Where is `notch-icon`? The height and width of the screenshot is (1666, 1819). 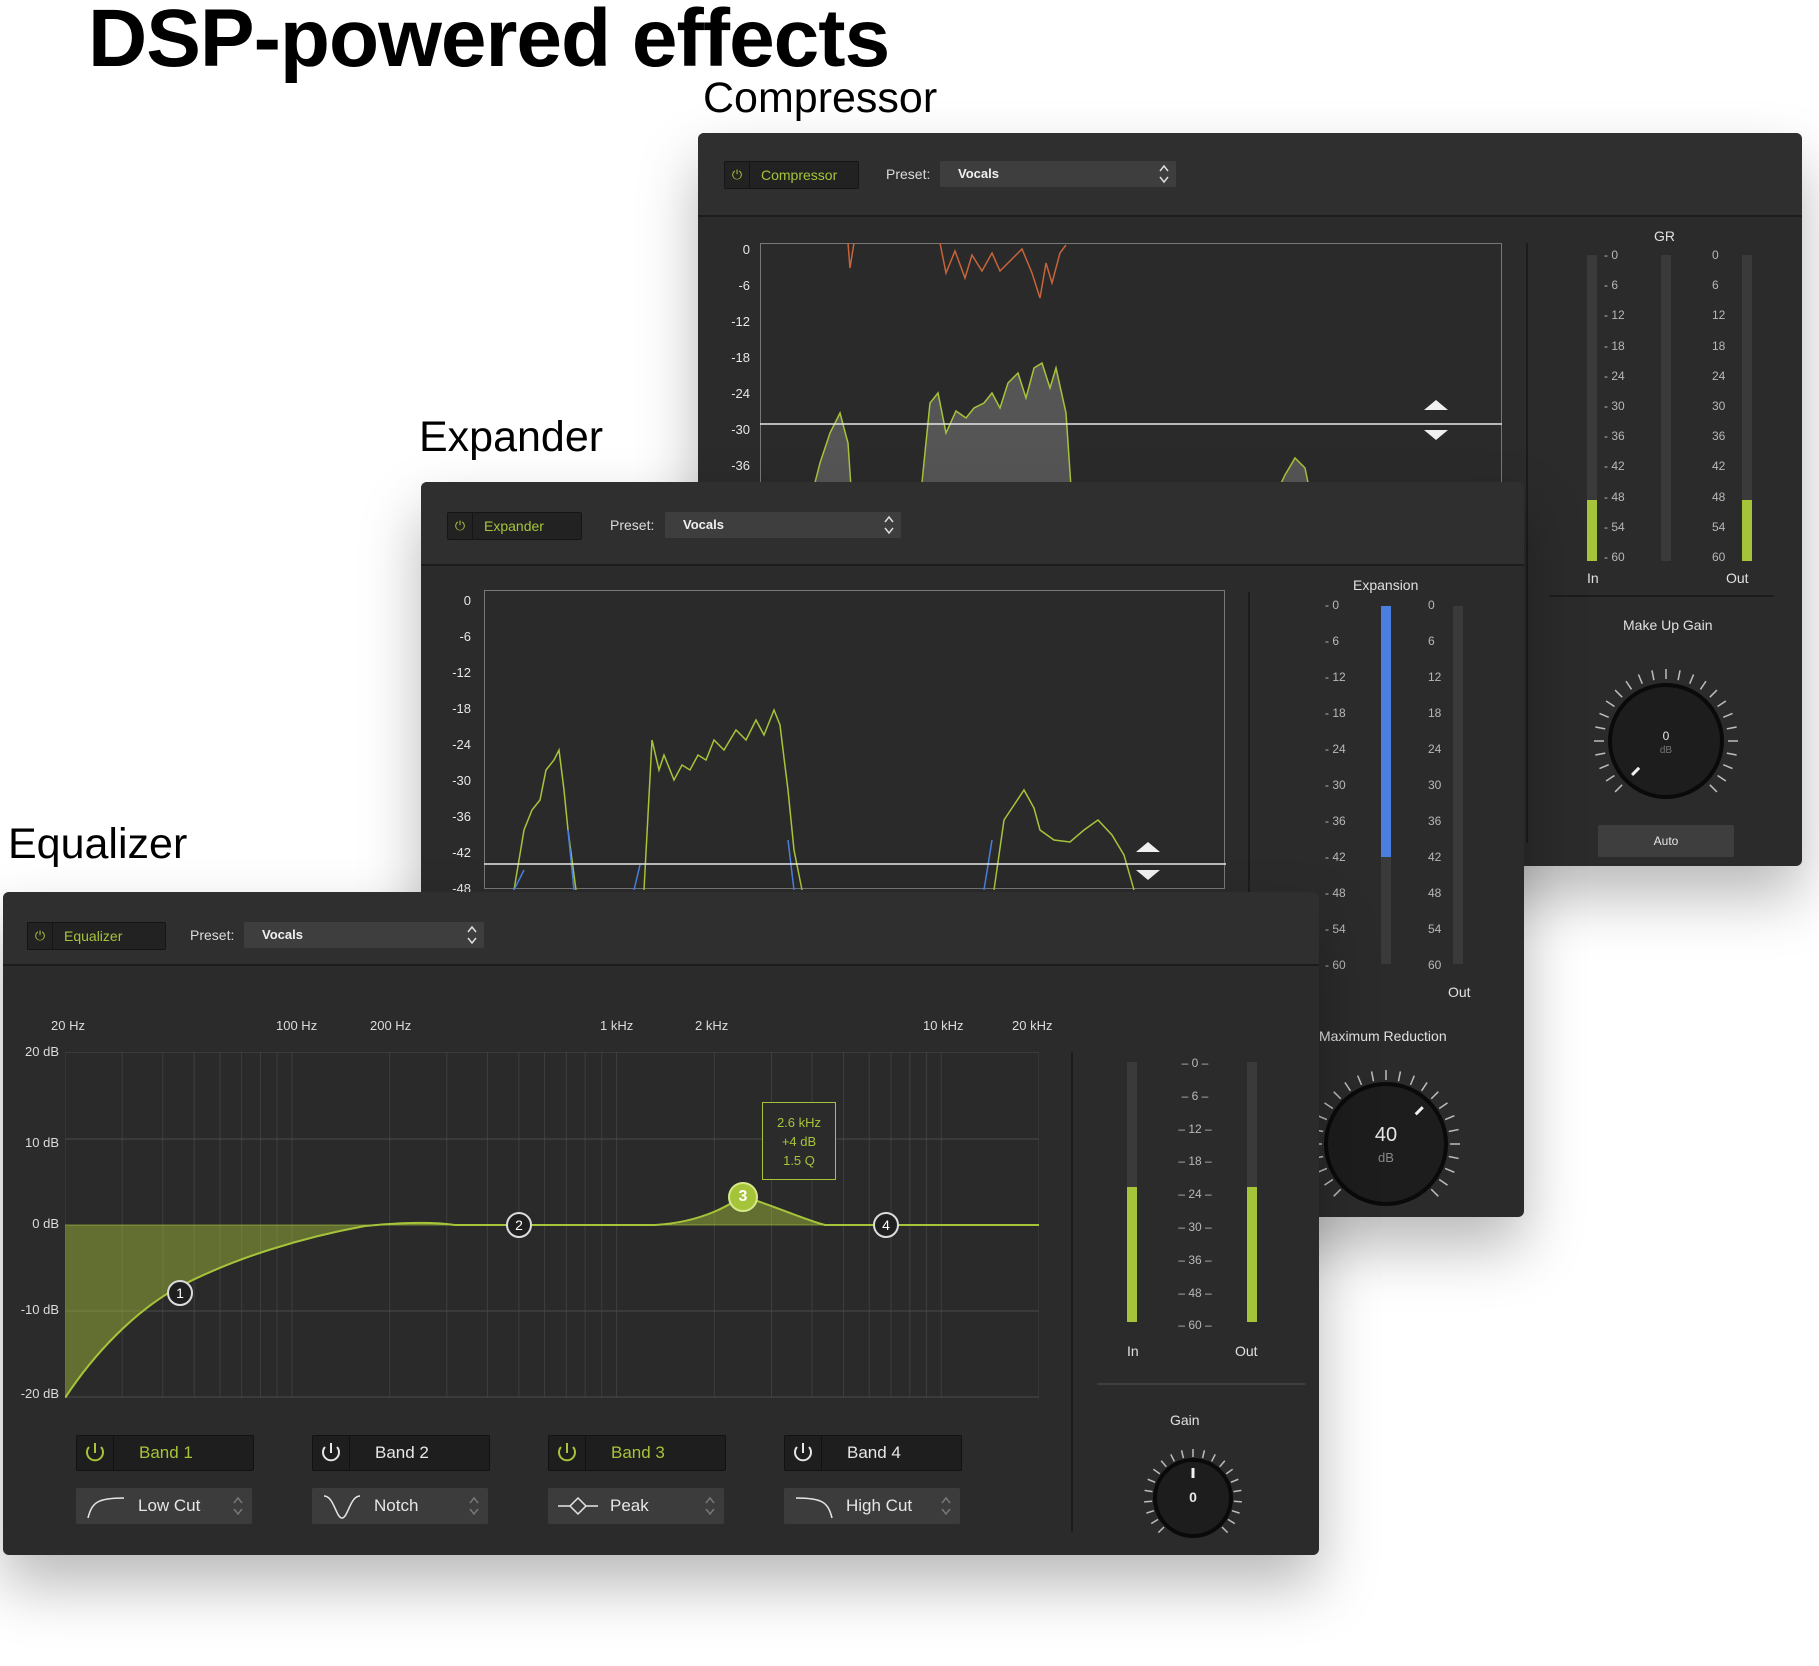 notch-icon is located at coordinates (342, 1507).